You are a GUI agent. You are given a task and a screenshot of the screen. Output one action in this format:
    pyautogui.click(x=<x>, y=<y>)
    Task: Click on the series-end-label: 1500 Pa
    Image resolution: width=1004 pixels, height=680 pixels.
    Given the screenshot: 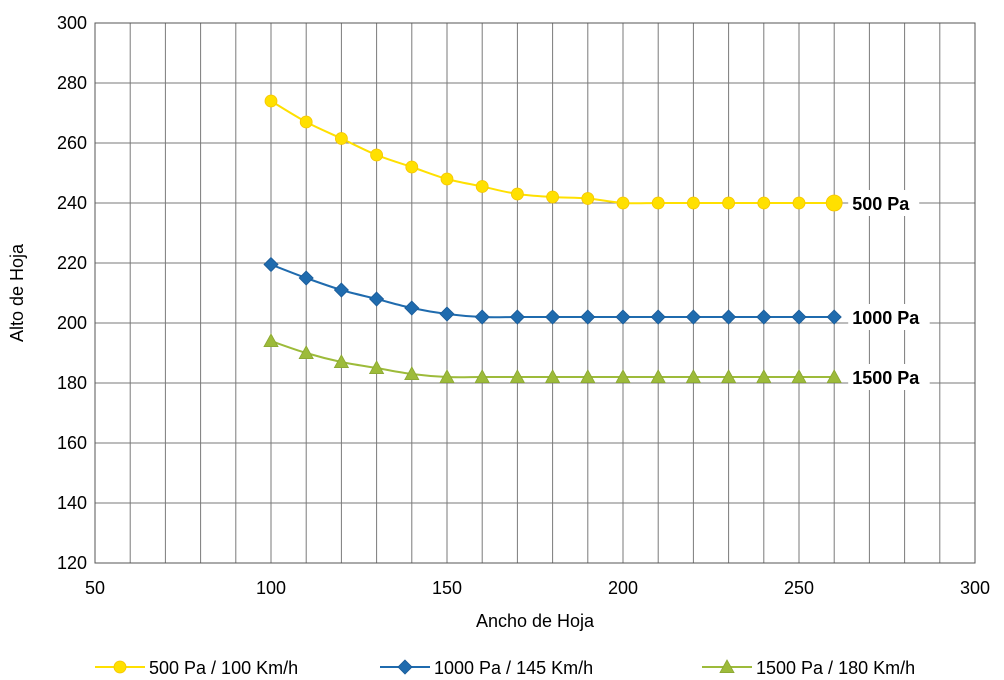 What is the action you would take?
    pyautogui.click(x=886, y=378)
    